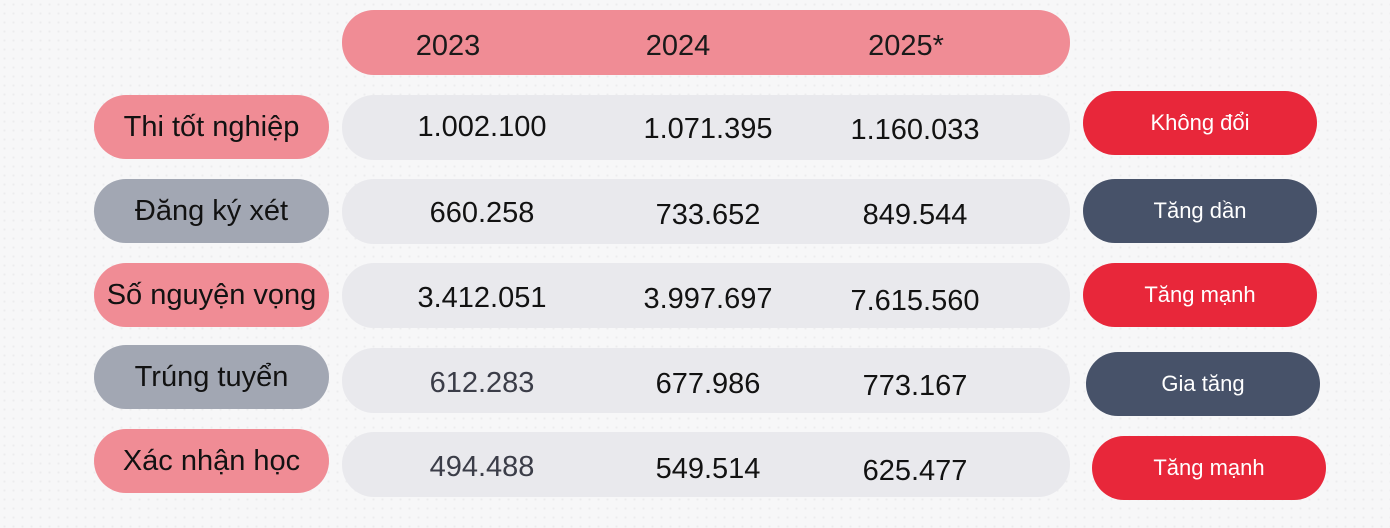 Image resolution: width=1390 pixels, height=528 pixels. I want to click on cell-2024: 3.997.697, so click(708, 299).